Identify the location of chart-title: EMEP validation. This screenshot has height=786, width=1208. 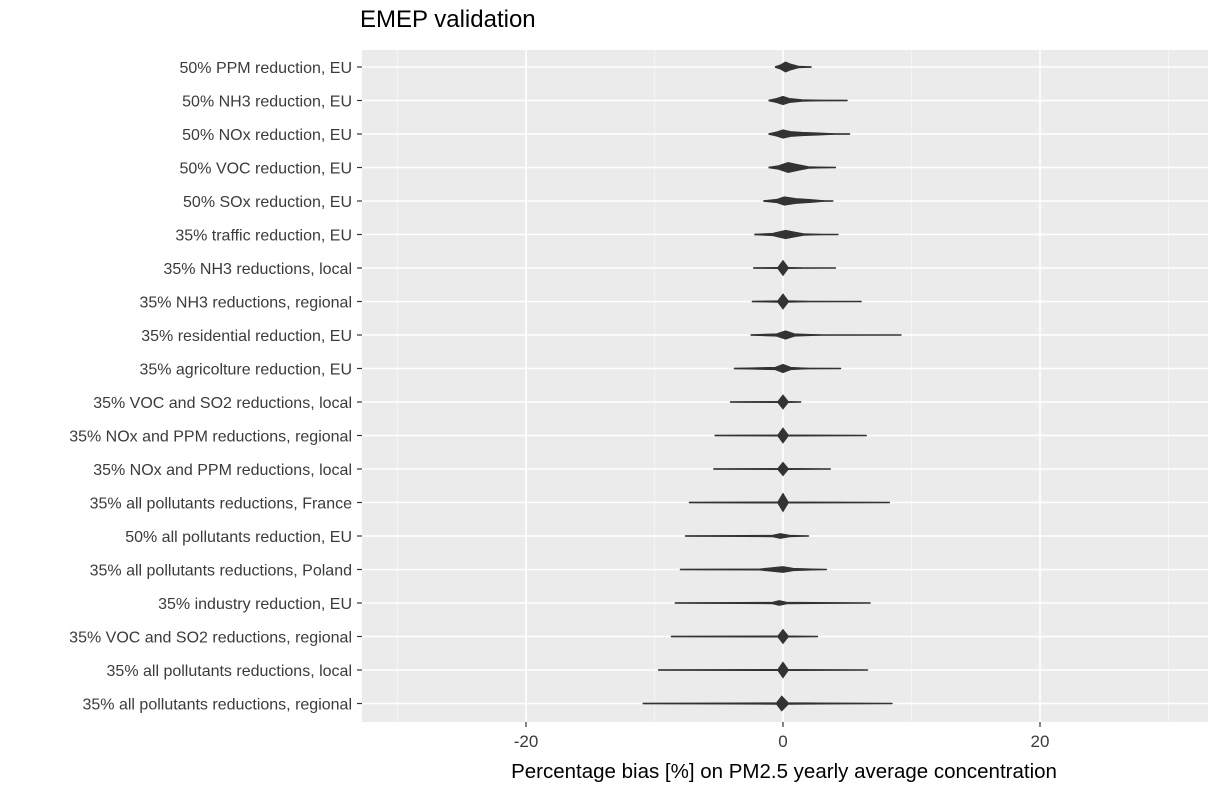
(448, 19).